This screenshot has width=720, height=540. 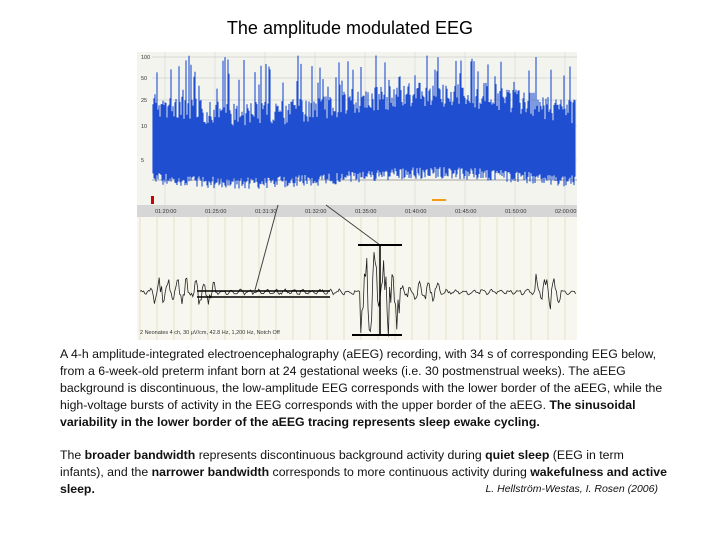 What do you see at coordinates (144, 79) in the screenshot?
I see `scale-label: 50` at bounding box center [144, 79].